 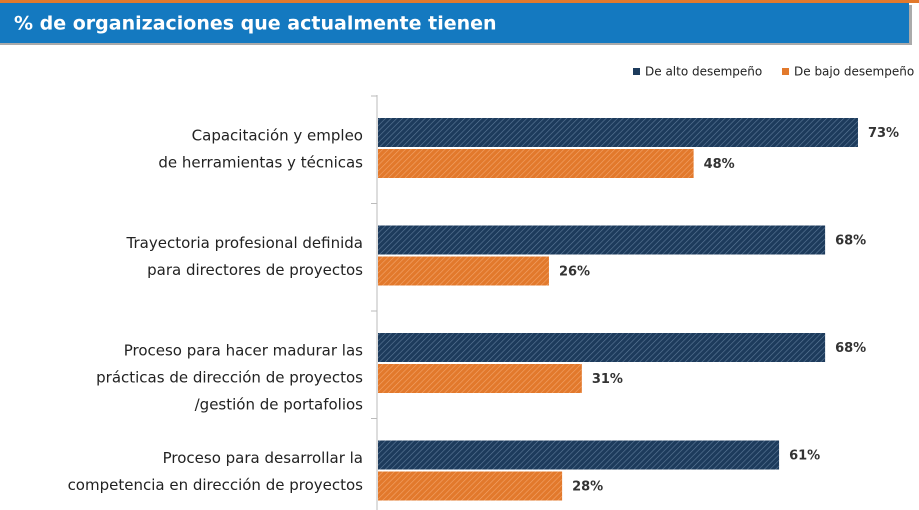 I want to click on category-label: /gestión de portafolios, so click(x=279, y=405).